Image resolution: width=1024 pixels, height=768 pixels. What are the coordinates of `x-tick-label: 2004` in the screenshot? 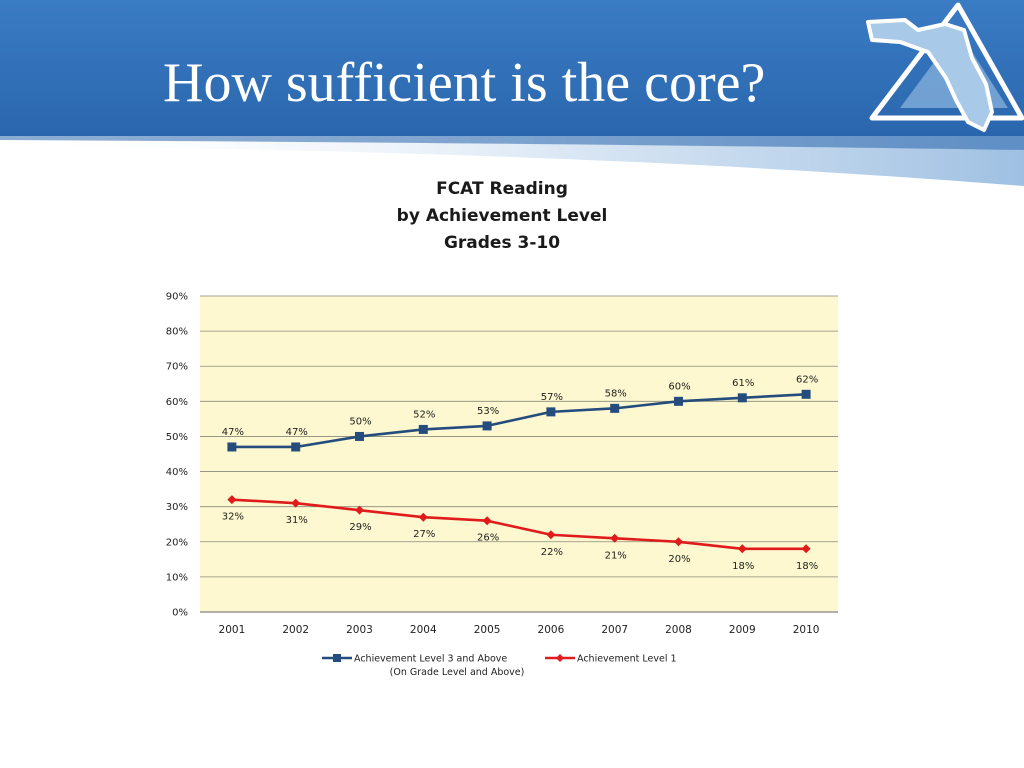 It's located at (423, 630).